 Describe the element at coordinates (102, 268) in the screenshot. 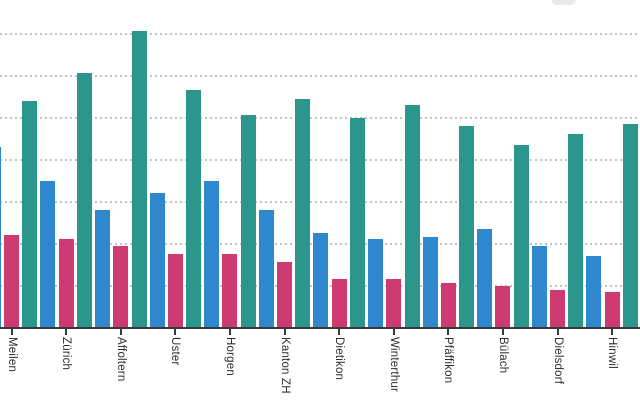

I see `bar-blue-affoltern` at that location.